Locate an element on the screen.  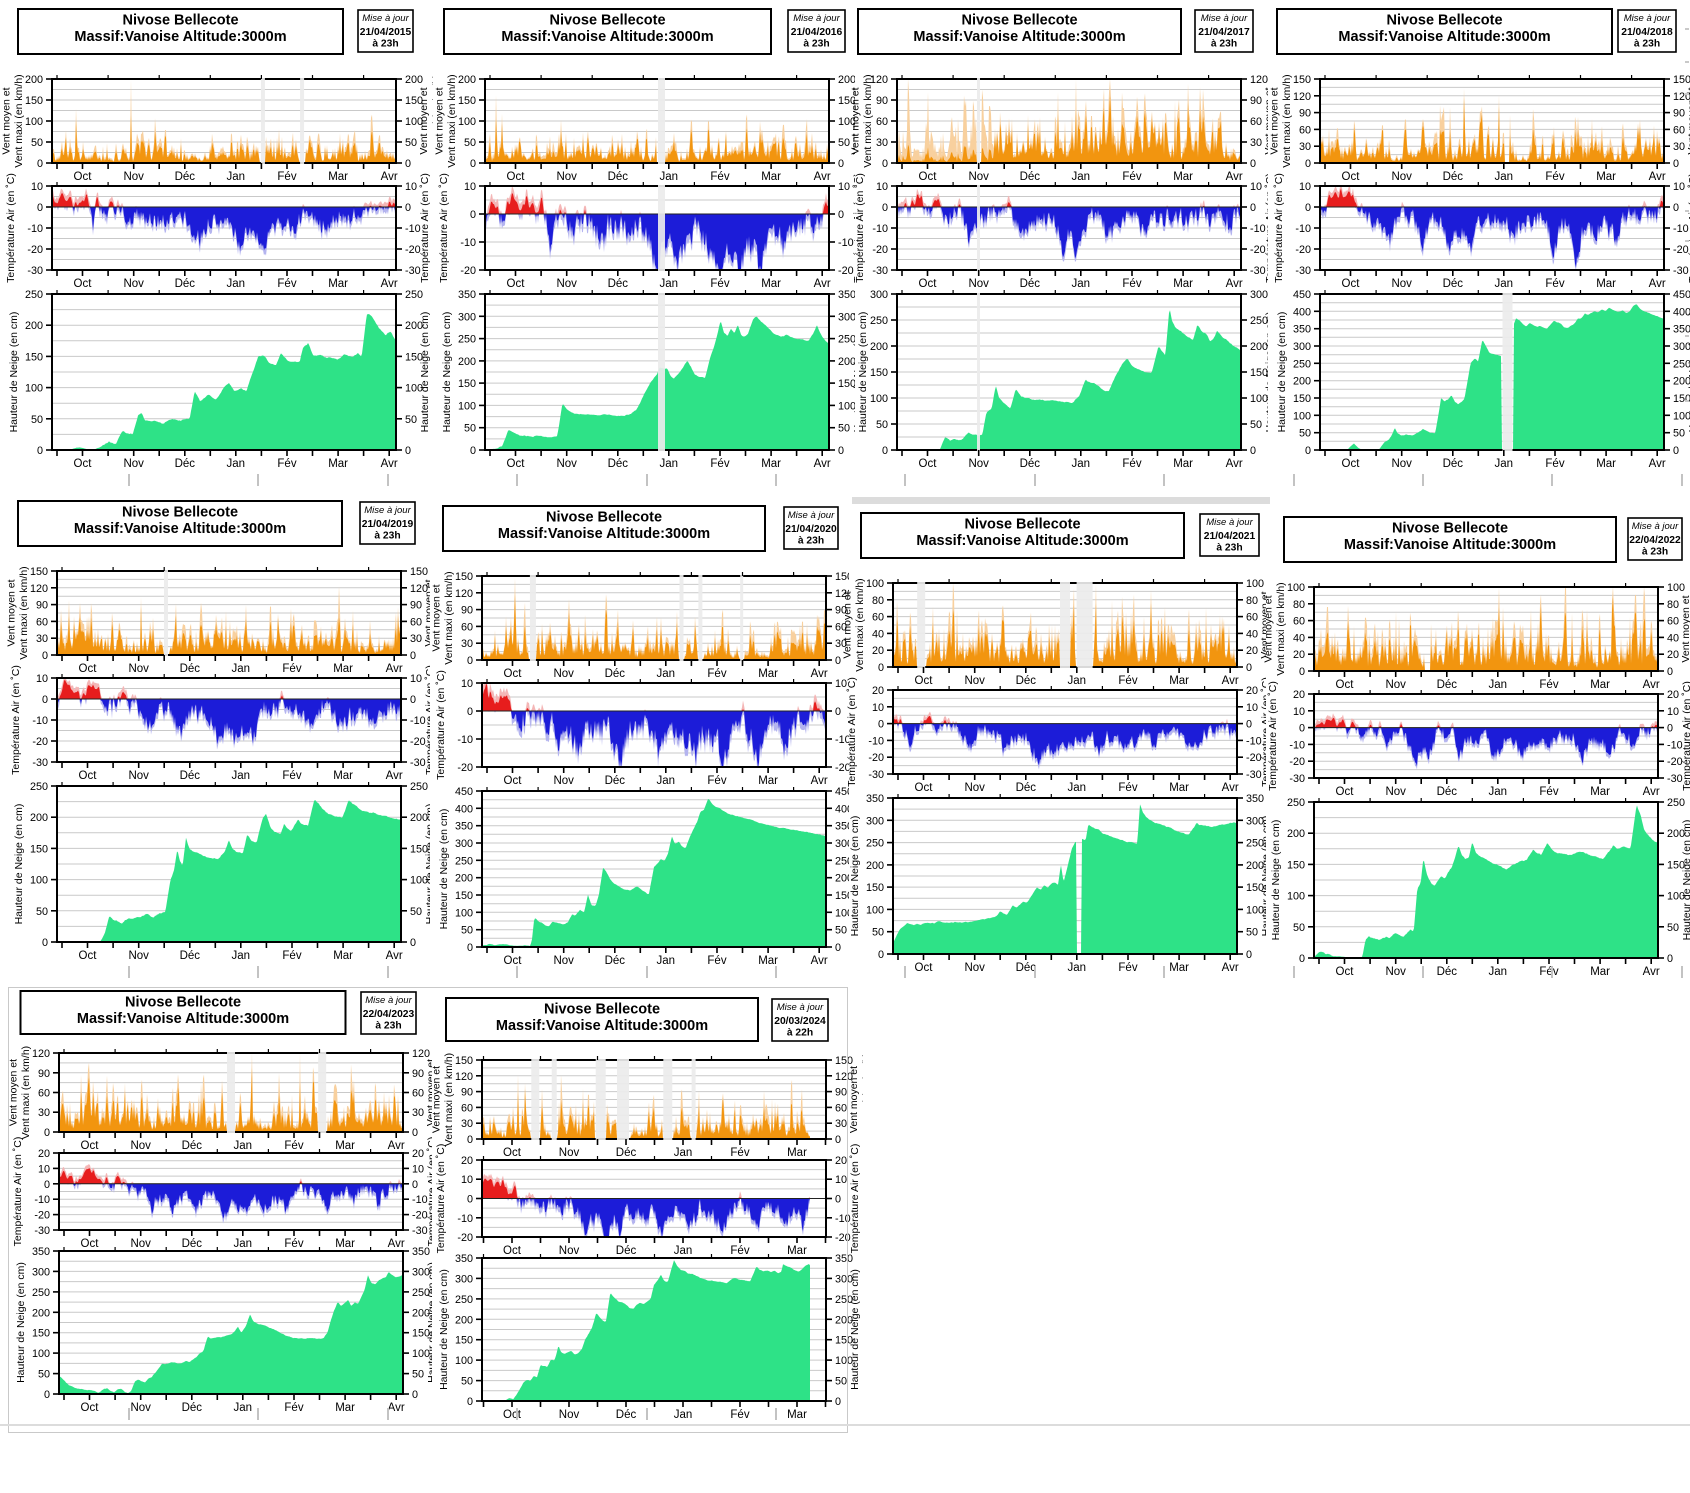
svg-text: 90 is located at coordinates (1256, 101).